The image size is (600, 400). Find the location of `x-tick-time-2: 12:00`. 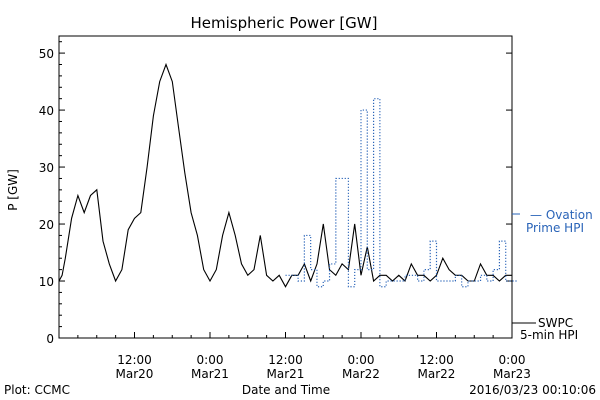

x-tick-time-2: 12:00 is located at coordinates (285, 360).